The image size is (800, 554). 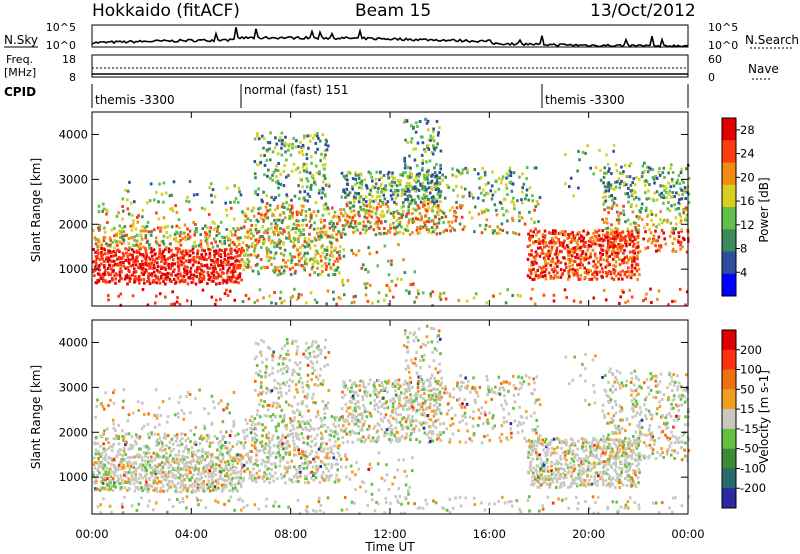 What do you see at coordinates (73, 179) in the screenshot?
I see `y-tick-label: 3000` at bounding box center [73, 179].